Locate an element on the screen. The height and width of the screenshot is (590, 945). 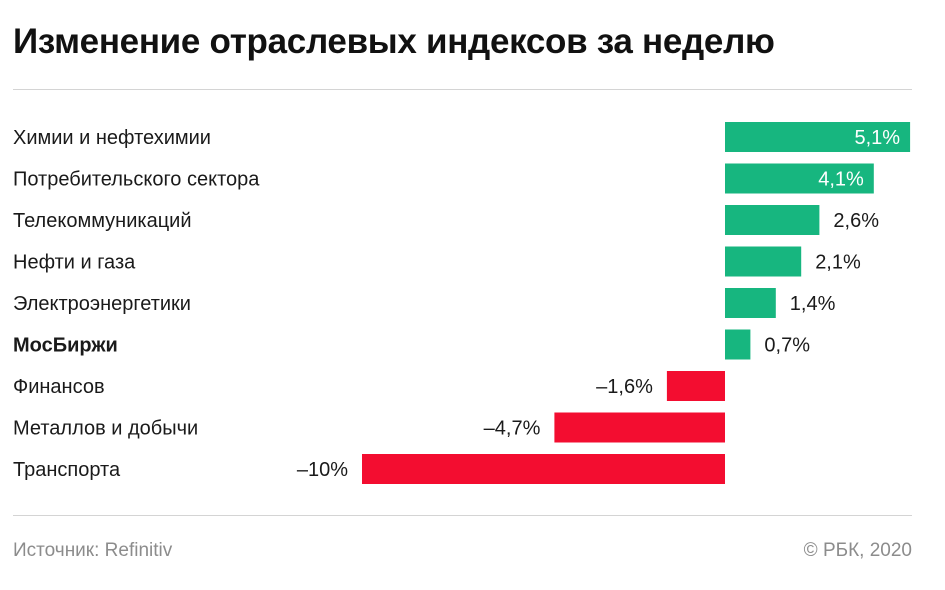
bar-финансов is located at coordinates (695, 386).